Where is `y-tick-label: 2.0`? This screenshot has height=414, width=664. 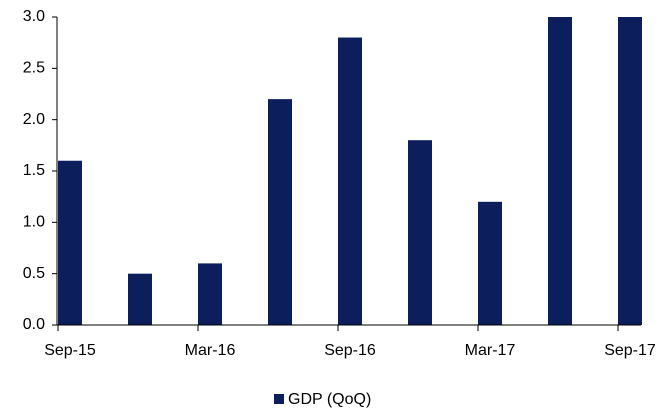
y-tick-label: 2.0 is located at coordinates (34, 119).